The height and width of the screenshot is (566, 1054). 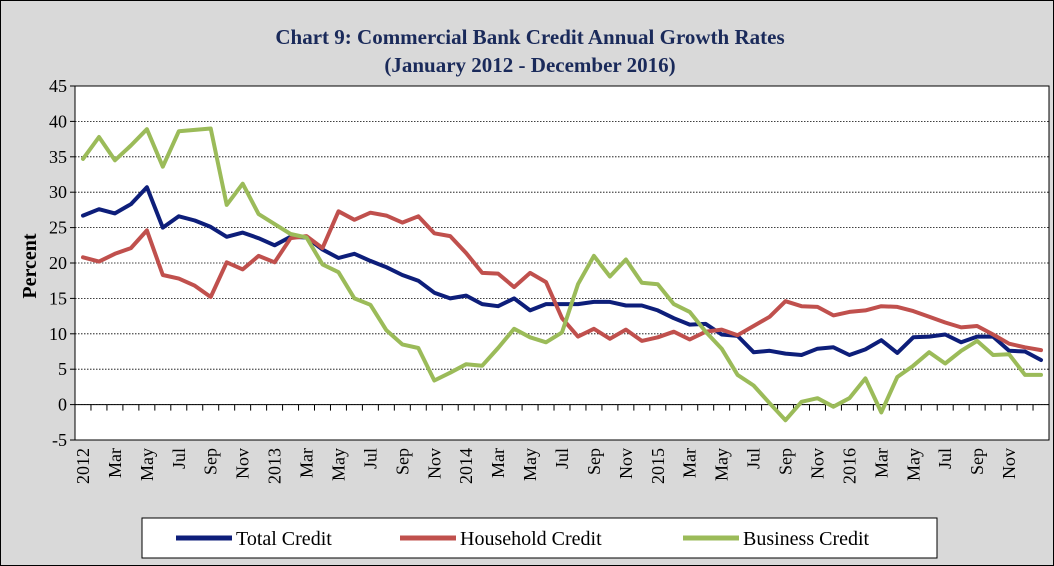 What do you see at coordinates (58, 121) in the screenshot?
I see `y-tick-label: 40` at bounding box center [58, 121].